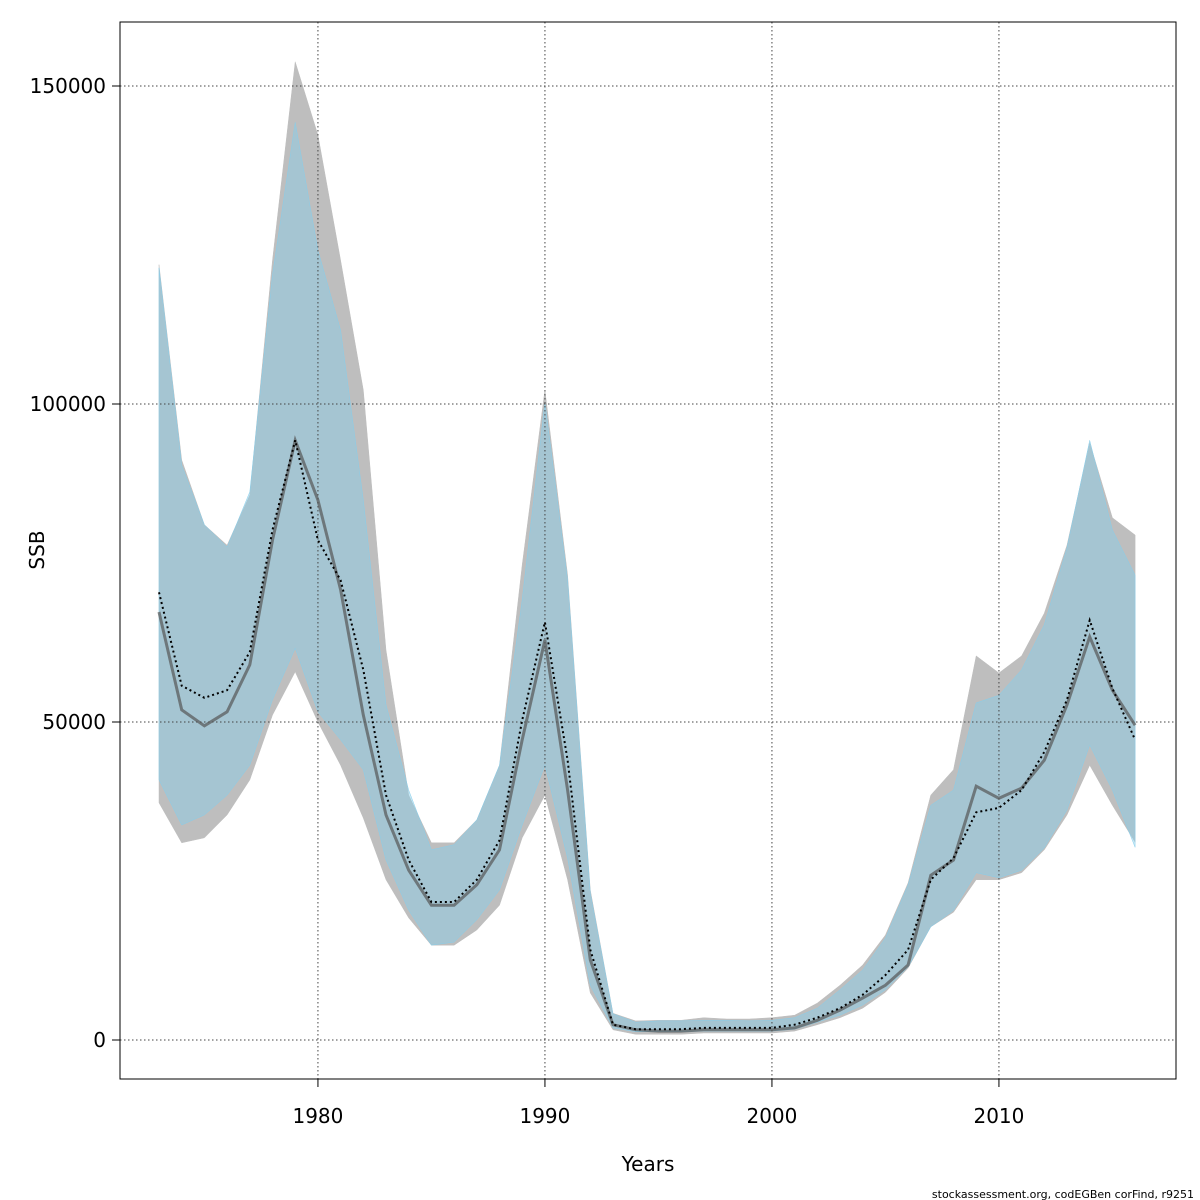 This screenshot has width=1200, height=1200. I want to click on x-axis-label: Years, so click(648, 1164).